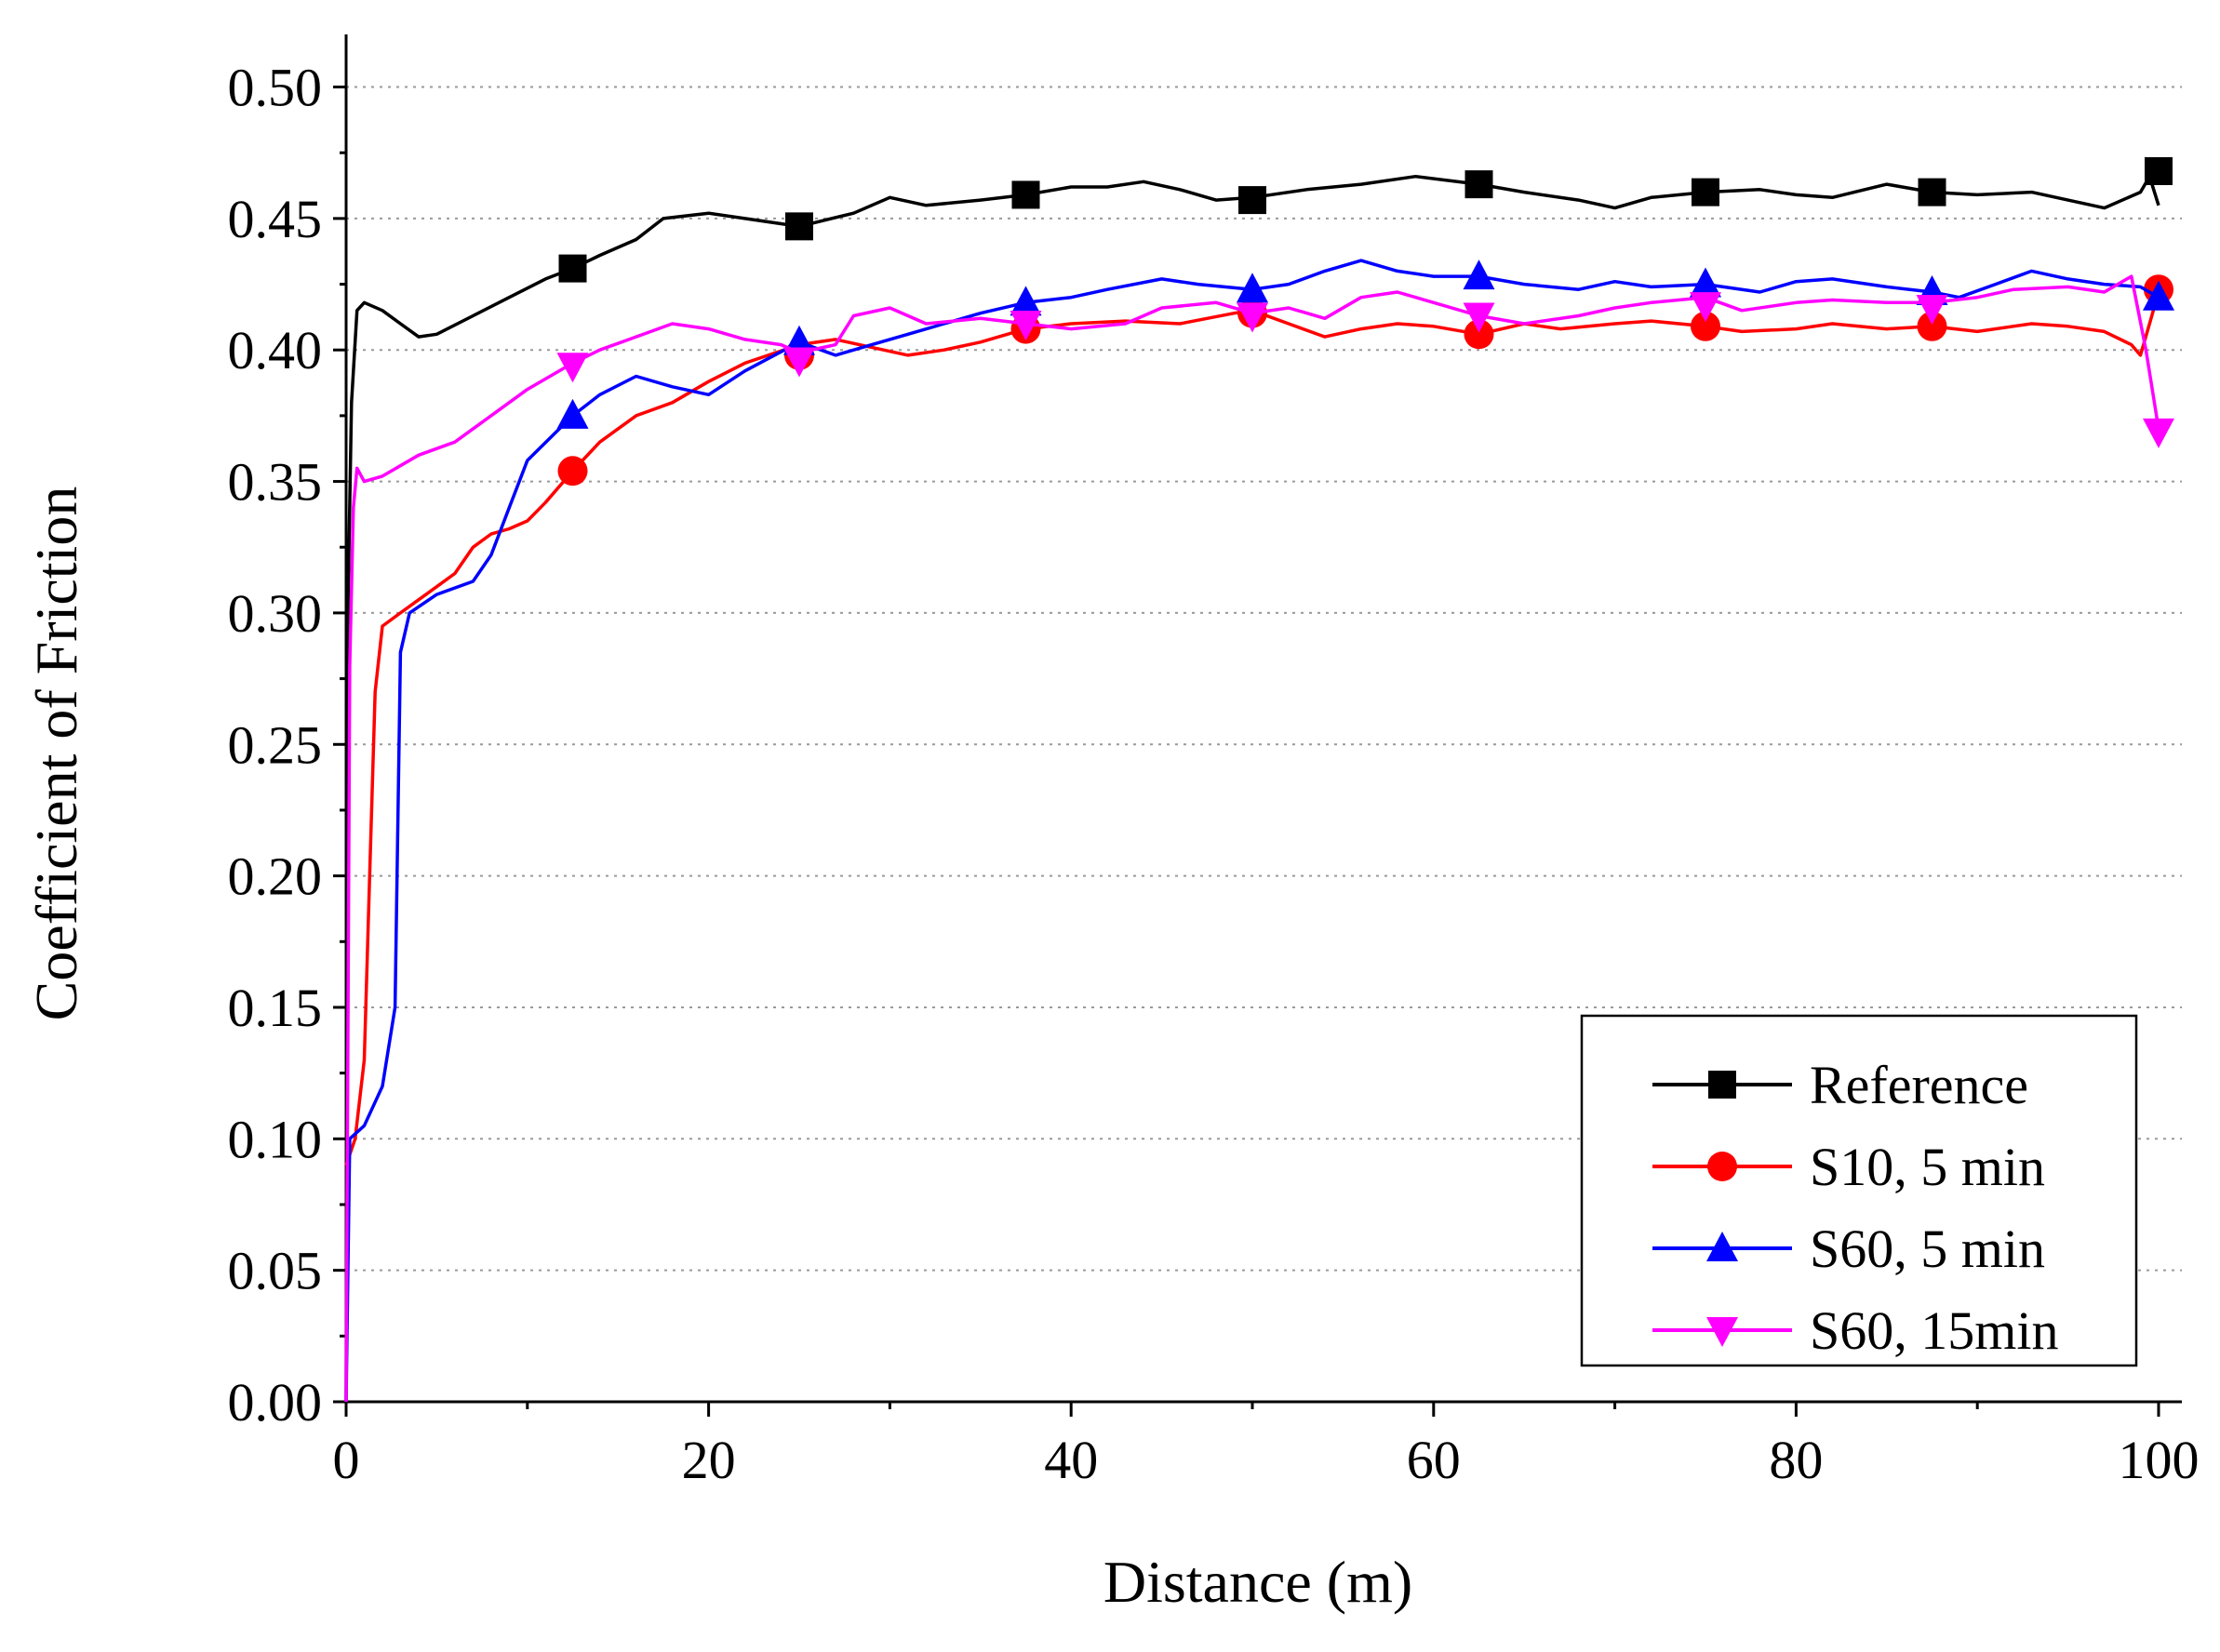 This screenshot has width=2220, height=1652. I want to click on legend-label: S60, 5 min, so click(1927, 1249).